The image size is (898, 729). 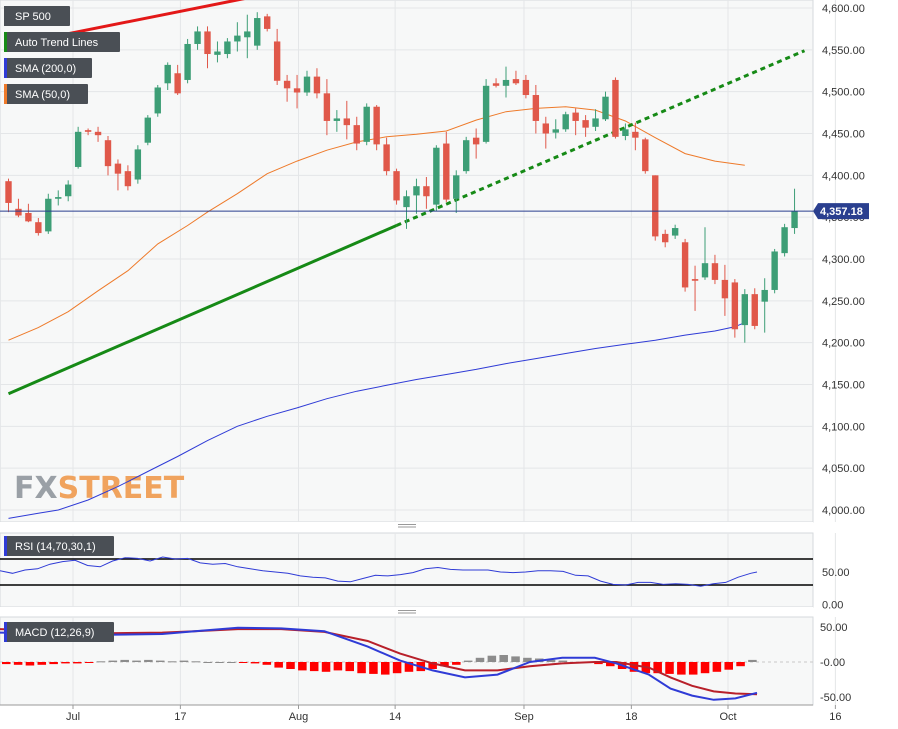 What do you see at coordinates (59, 546) in the screenshot?
I see `legend-rsi: RSI (14,70,30,1)` at bounding box center [59, 546].